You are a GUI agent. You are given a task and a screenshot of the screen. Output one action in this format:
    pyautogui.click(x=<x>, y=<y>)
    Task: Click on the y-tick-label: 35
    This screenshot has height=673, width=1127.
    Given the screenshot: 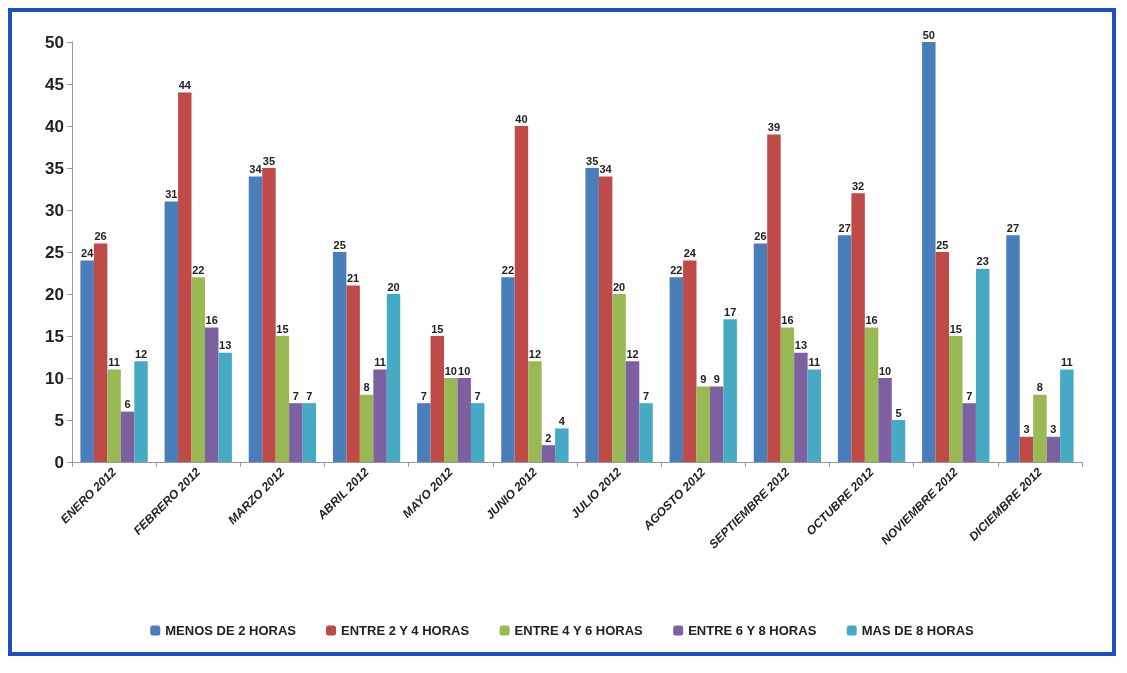 What is the action you would take?
    pyautogui.click(x=54, y=168)
    